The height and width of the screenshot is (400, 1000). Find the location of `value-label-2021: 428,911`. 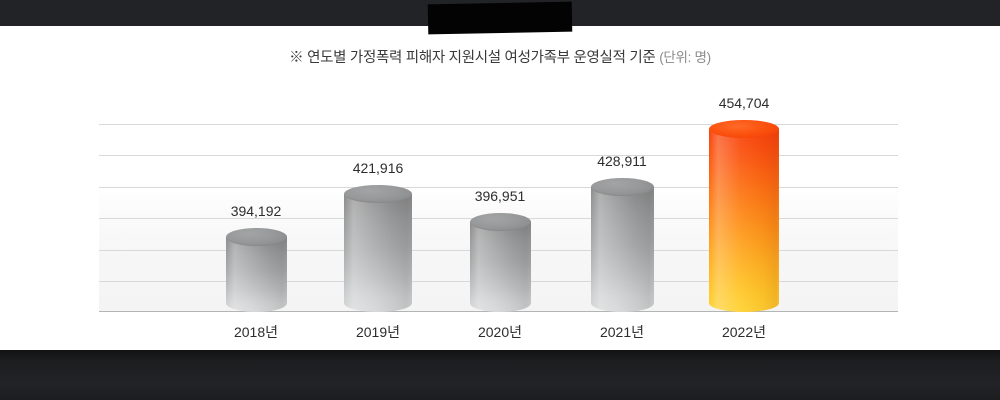

value-label-2021: 428,911 is located at coordinates (622, 161).